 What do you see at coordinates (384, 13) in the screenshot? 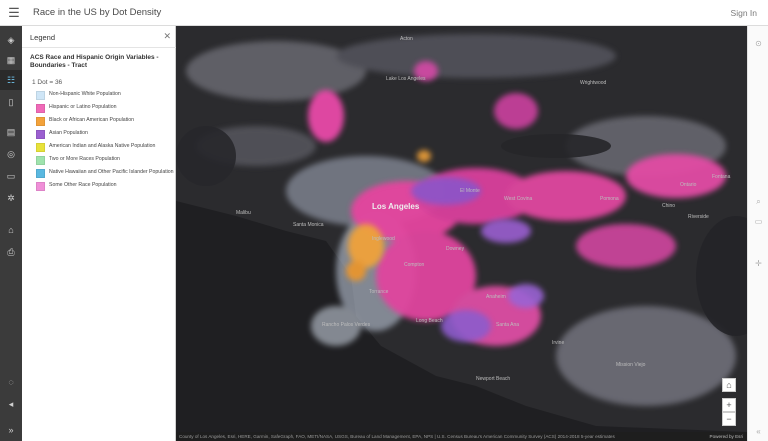
I see `top-bar: ☰ Race in the US by Dot Density Sign In` at bounding box center [384, 13].